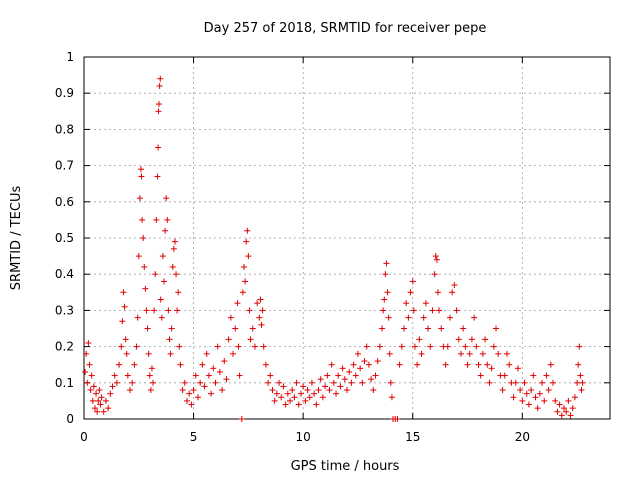  I want to click on x-tick-label: 0, so click(84, 437).